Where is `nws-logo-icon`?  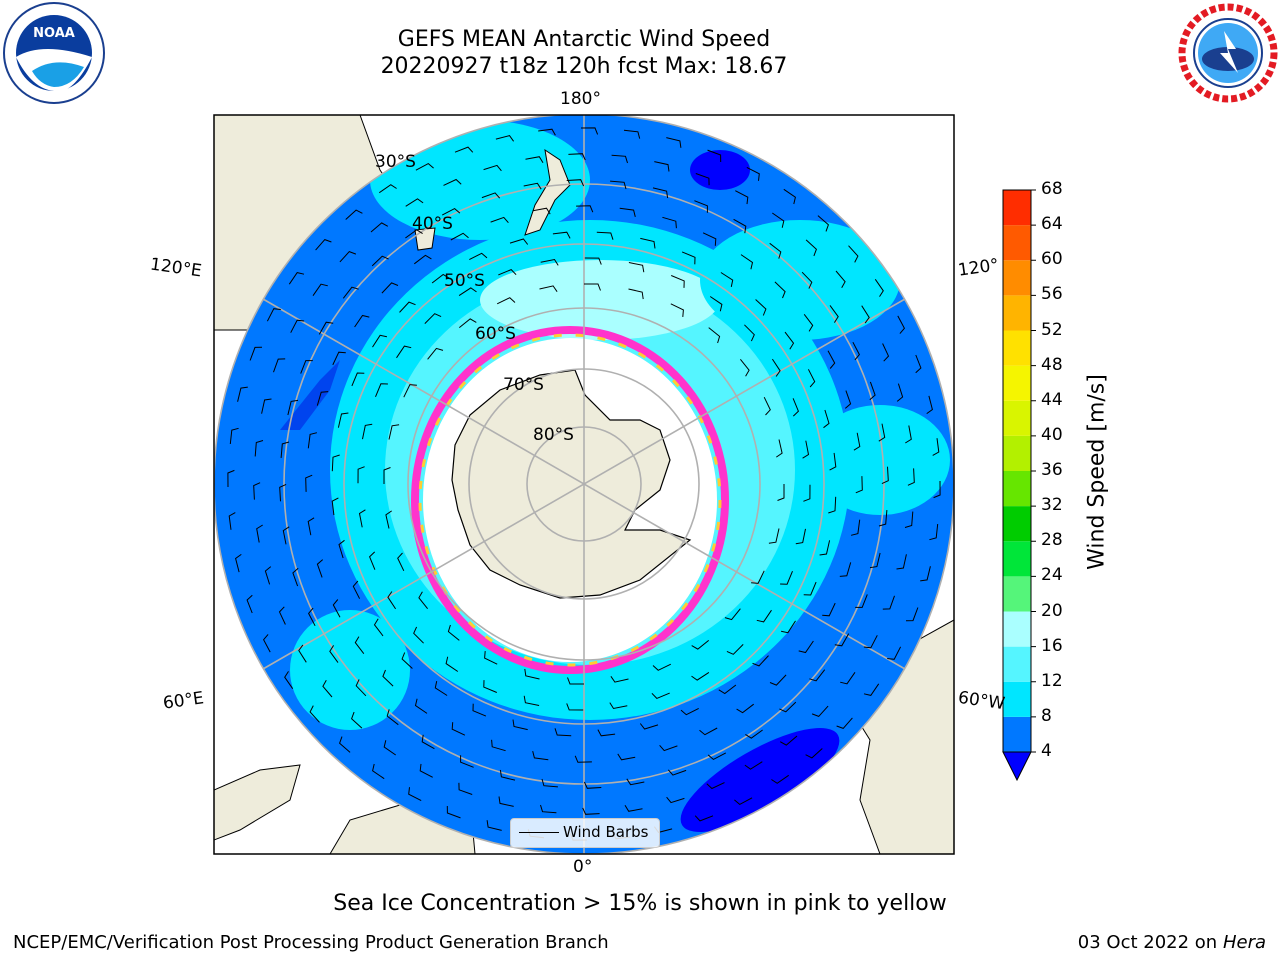
nws-logo-icon is located at coordinates (1228, 53).